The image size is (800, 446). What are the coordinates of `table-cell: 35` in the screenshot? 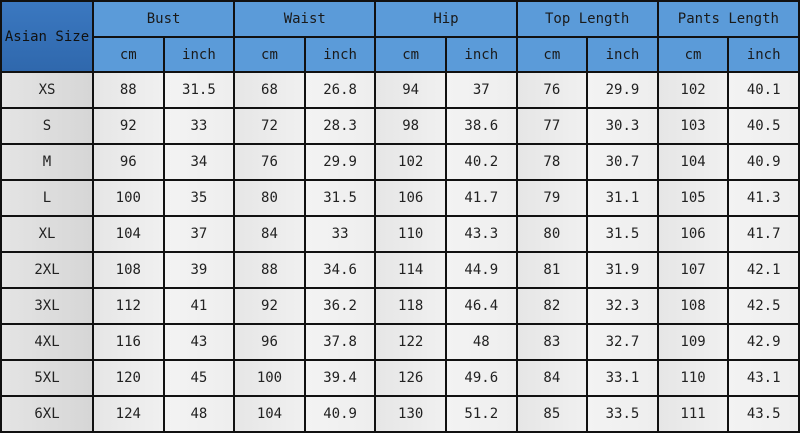 It's located at (199, 198).